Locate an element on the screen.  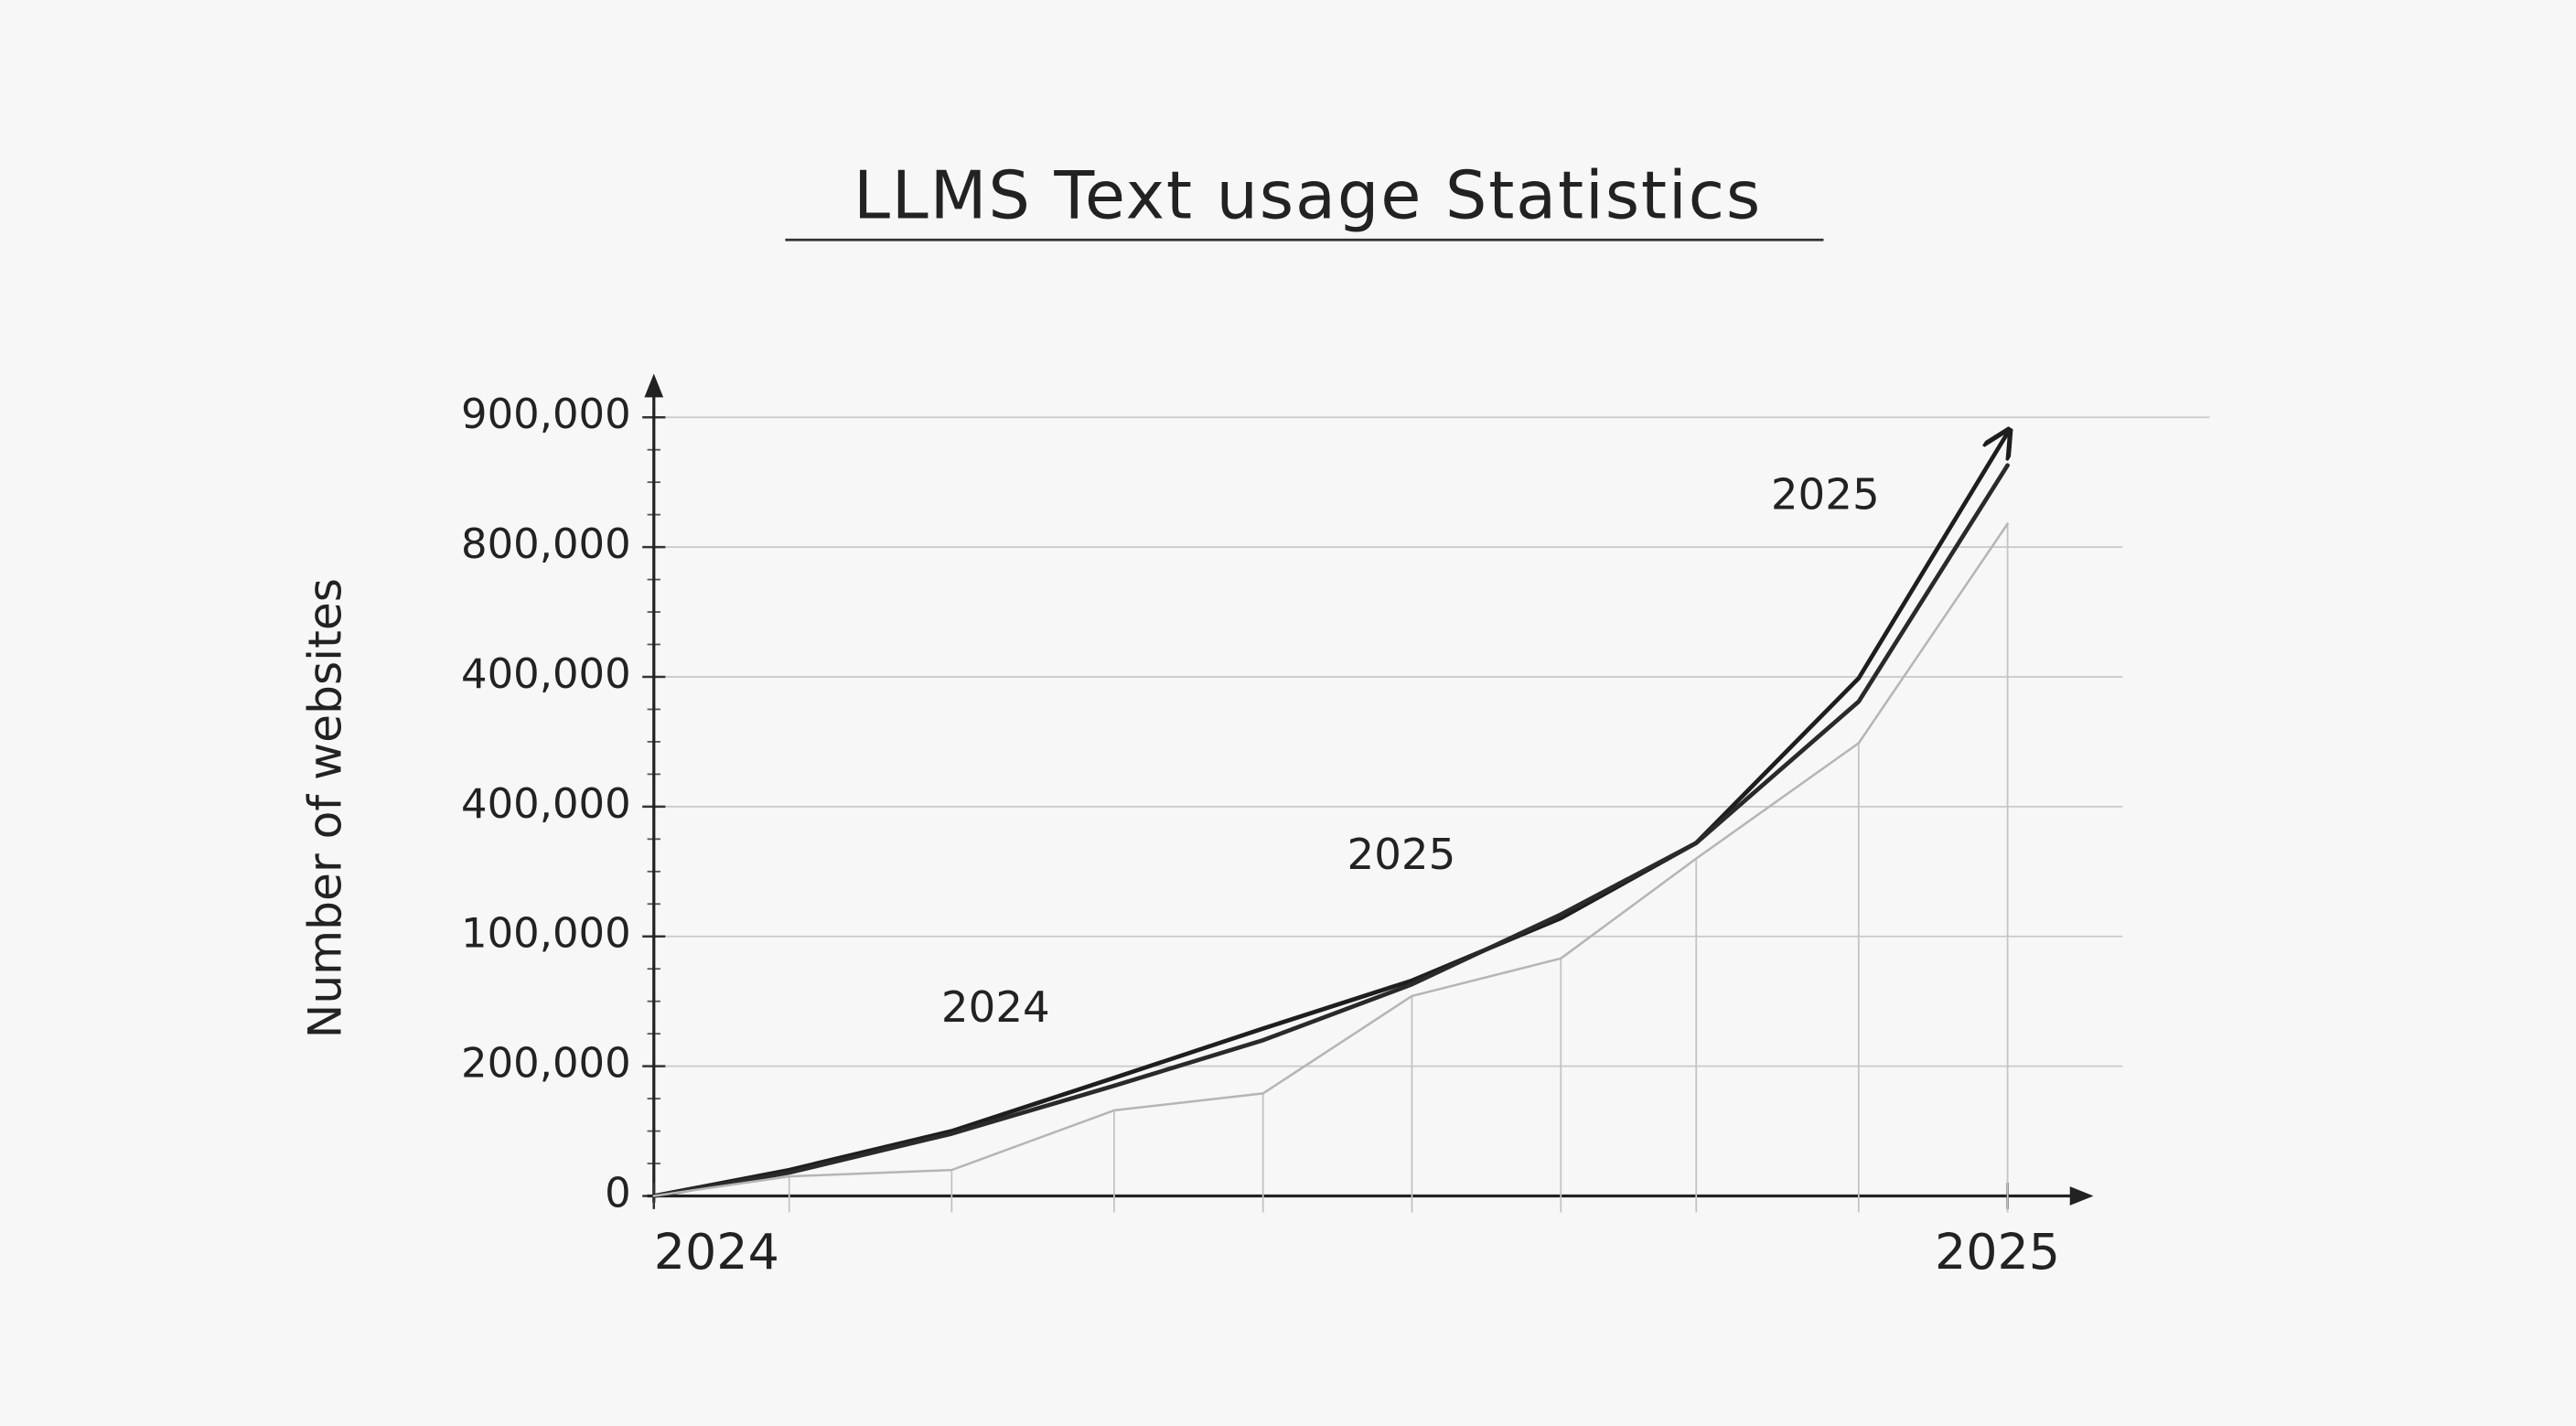
x-tick-label: 2025 is located at coordinates (1998, 1252).